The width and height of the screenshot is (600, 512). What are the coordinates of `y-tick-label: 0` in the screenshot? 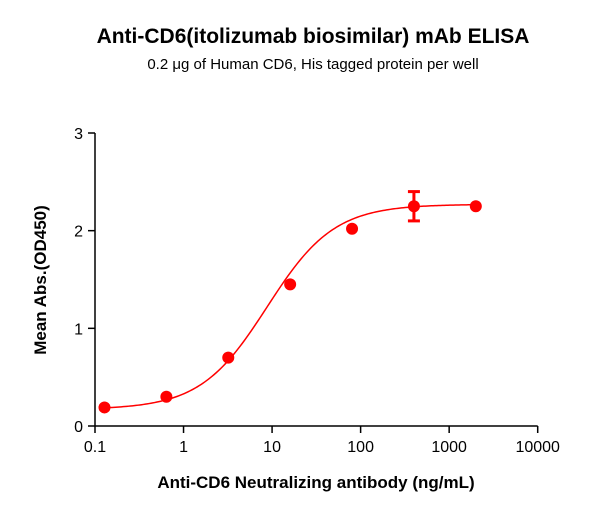 It's located at (78, 427).